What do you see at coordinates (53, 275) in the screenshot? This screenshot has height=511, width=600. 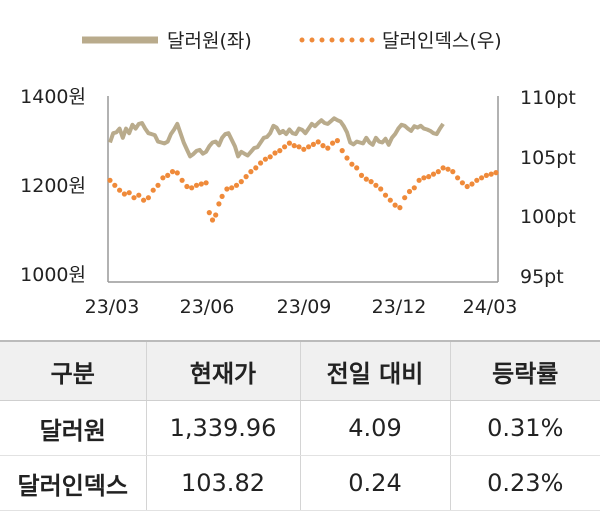 I see `left-tick-1000: 1000원` at bounding box center [53, 275].